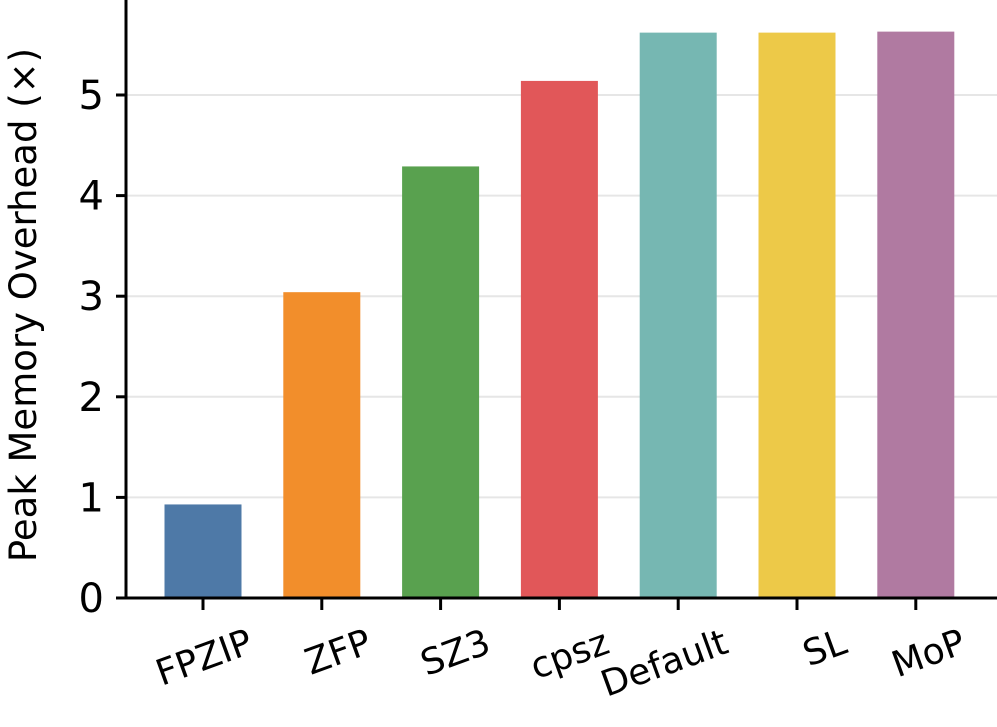  Describe the element at coordinates (23, 305) in the screenshot. I see `y-axis-title: Peak Memory Overhead (×)` at that location.